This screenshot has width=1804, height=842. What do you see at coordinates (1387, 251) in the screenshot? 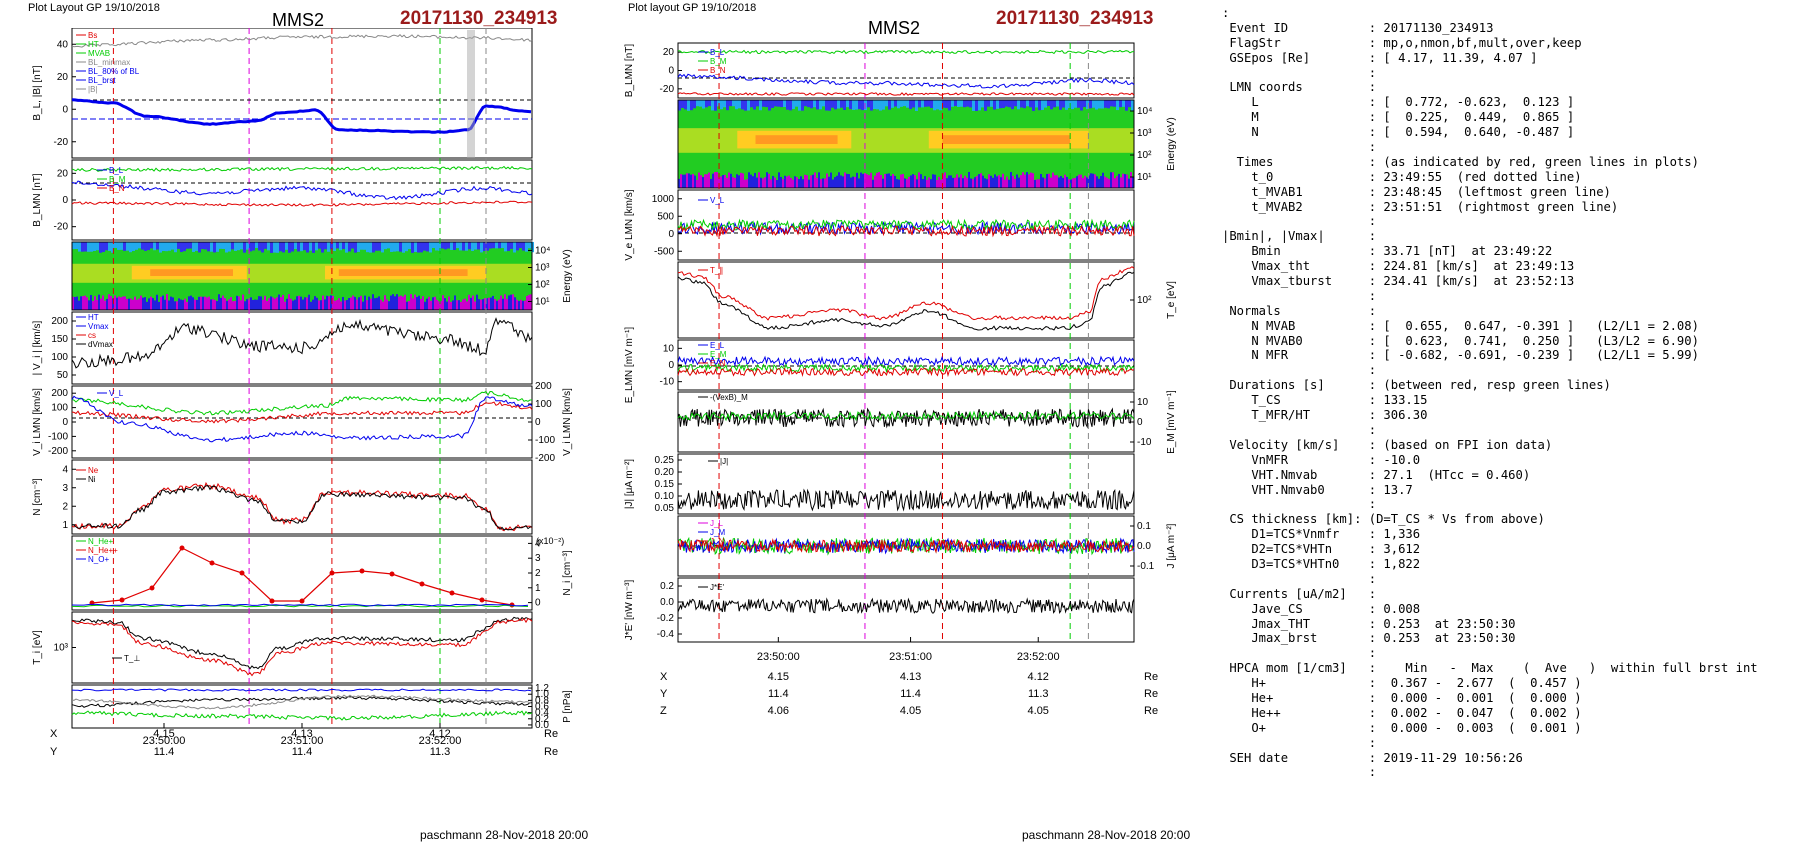
I see `summary-line: Bmin : 33.71 [nT] at 23:49:22` at bounding box center [1387, 251].